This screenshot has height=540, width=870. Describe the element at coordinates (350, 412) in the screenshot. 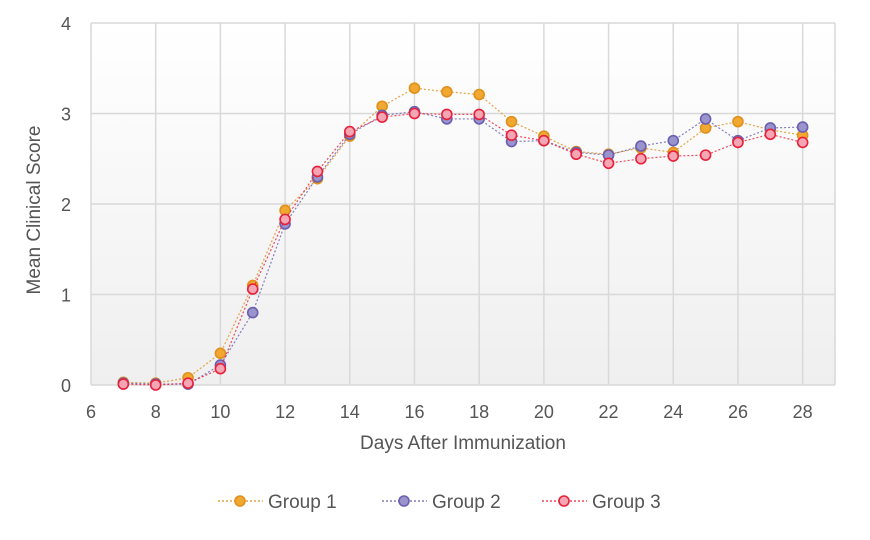

I see `x-tick-label: 14` at that location.